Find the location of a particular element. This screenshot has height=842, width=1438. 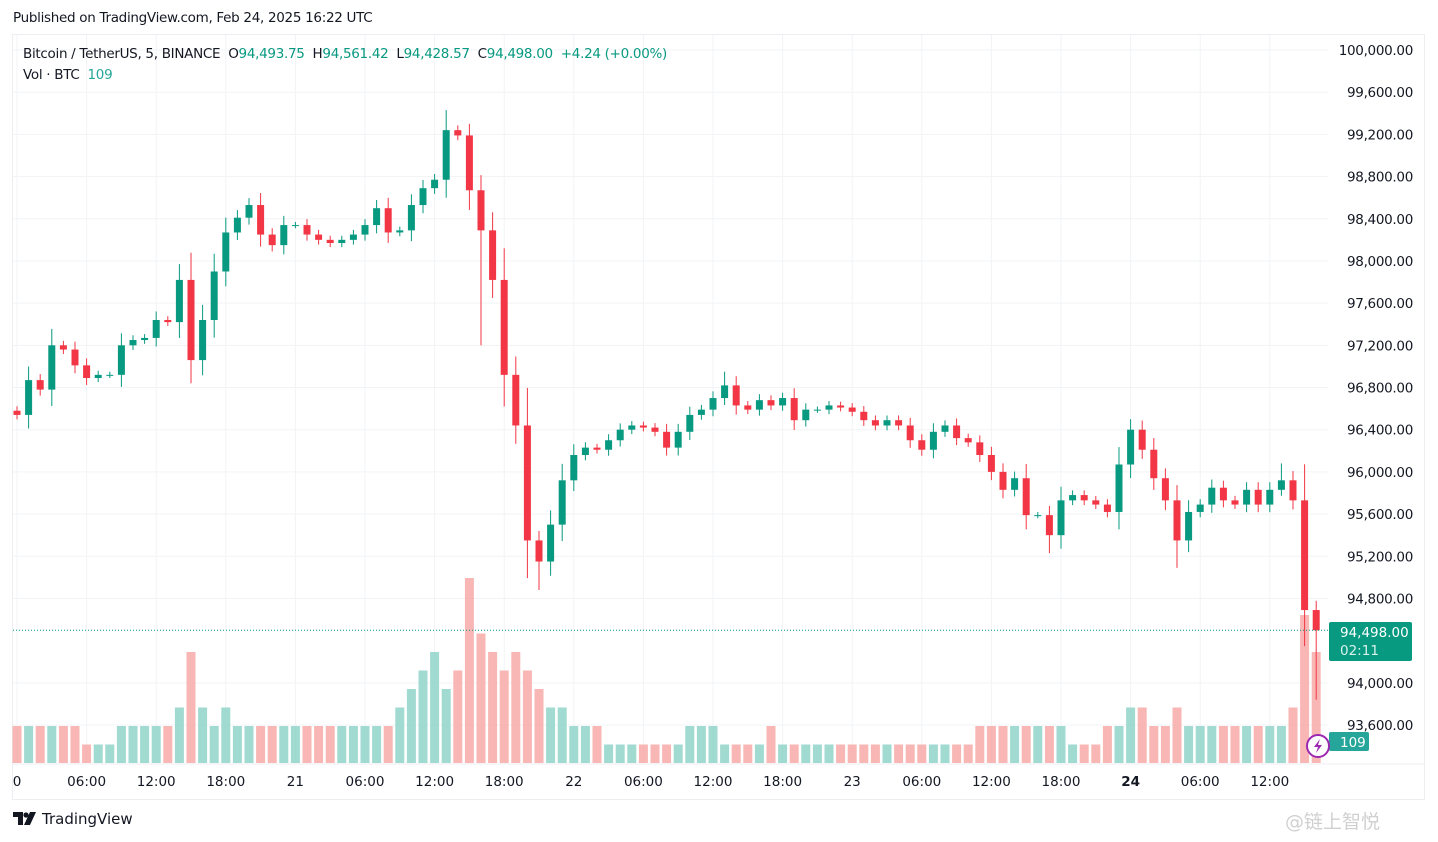

tradingview-logo: TradingView is located at coordinates (73, 819).